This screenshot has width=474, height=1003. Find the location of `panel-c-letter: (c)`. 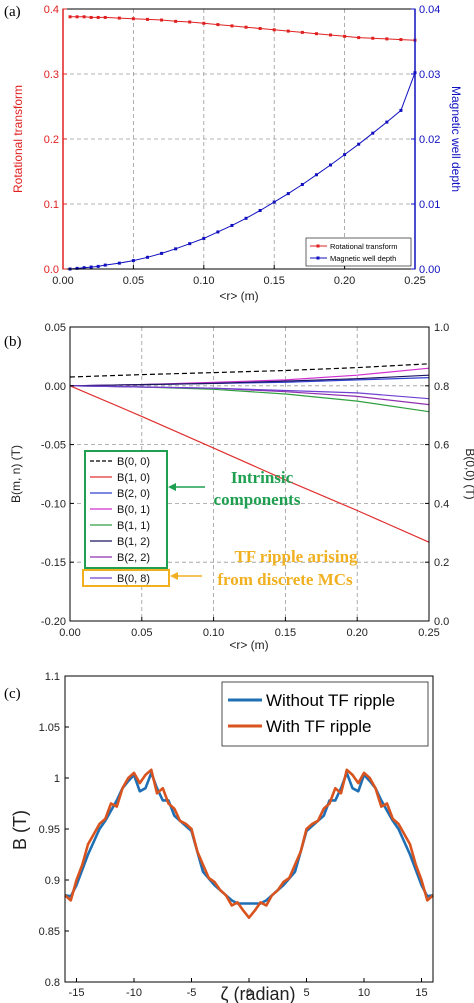

panel-c-letter: (c) is located at coordinates (12, 694).